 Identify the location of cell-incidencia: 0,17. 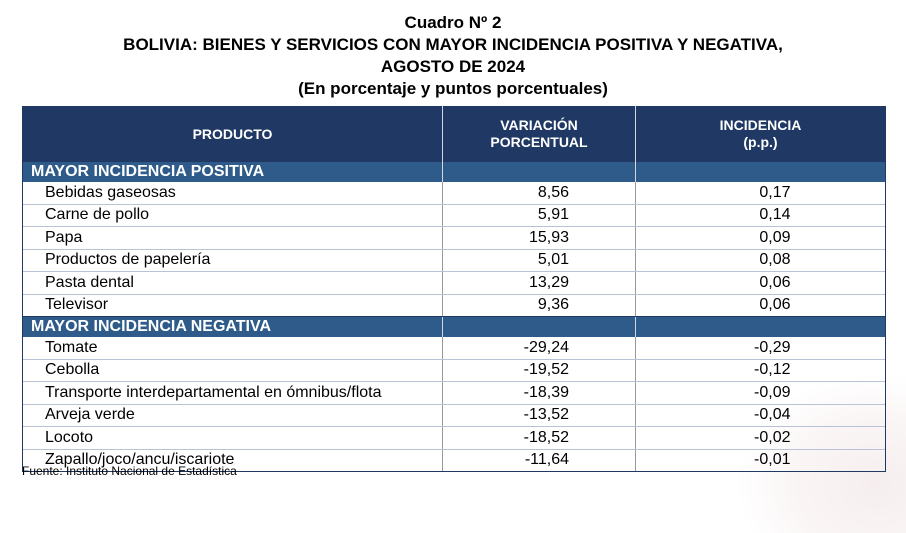
(760, 193).